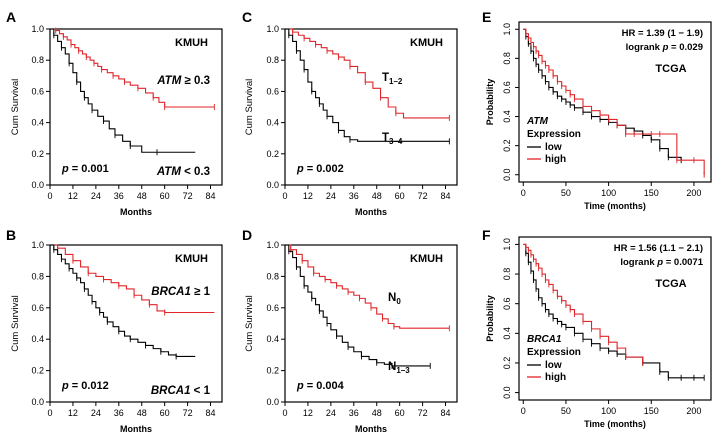 This screenshot has height=445, width=722. Describe the element at coordinates (486, 235) in the screenshot. I see `panel-letter: F` at that location.